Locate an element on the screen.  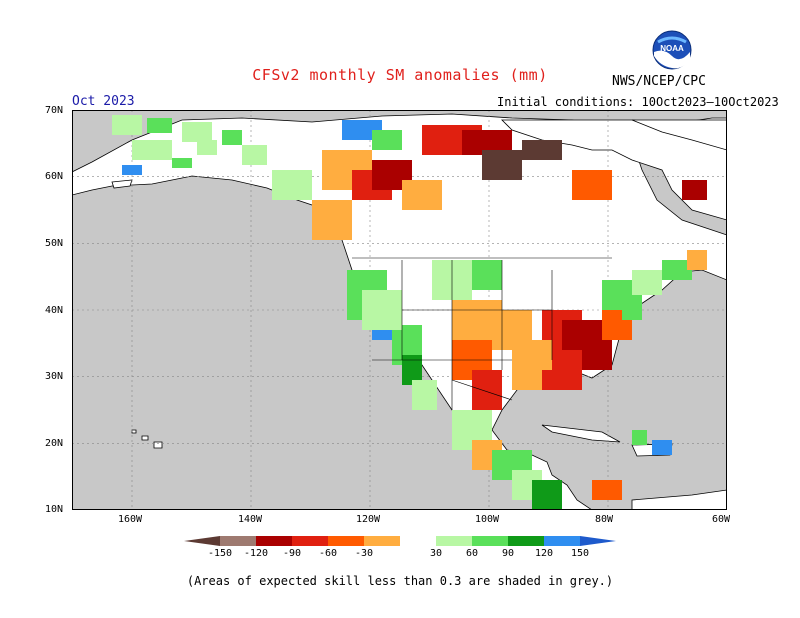
colorbar-tick-label: -30 is located at coordinates (364, 553).